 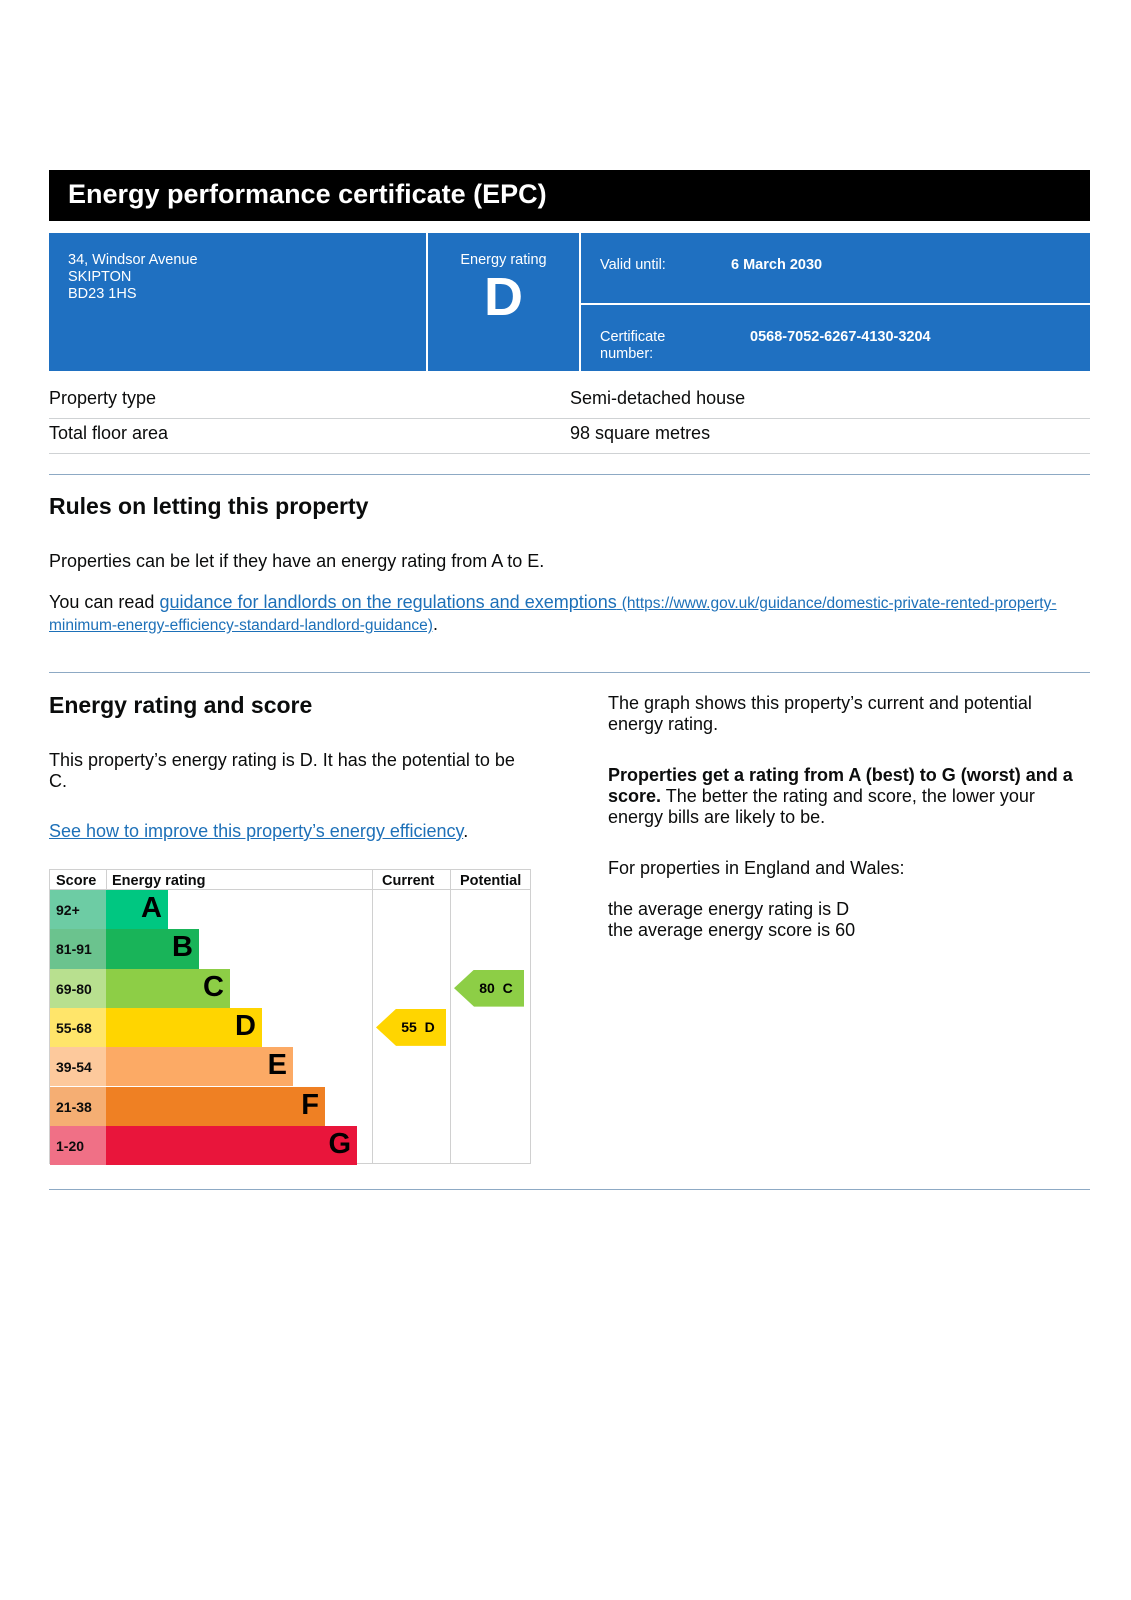 What do you see at coordinates (640, 433) in the screenshot?
I see `floor-area-value: 98 square metres` at bounding box center [640, 433].